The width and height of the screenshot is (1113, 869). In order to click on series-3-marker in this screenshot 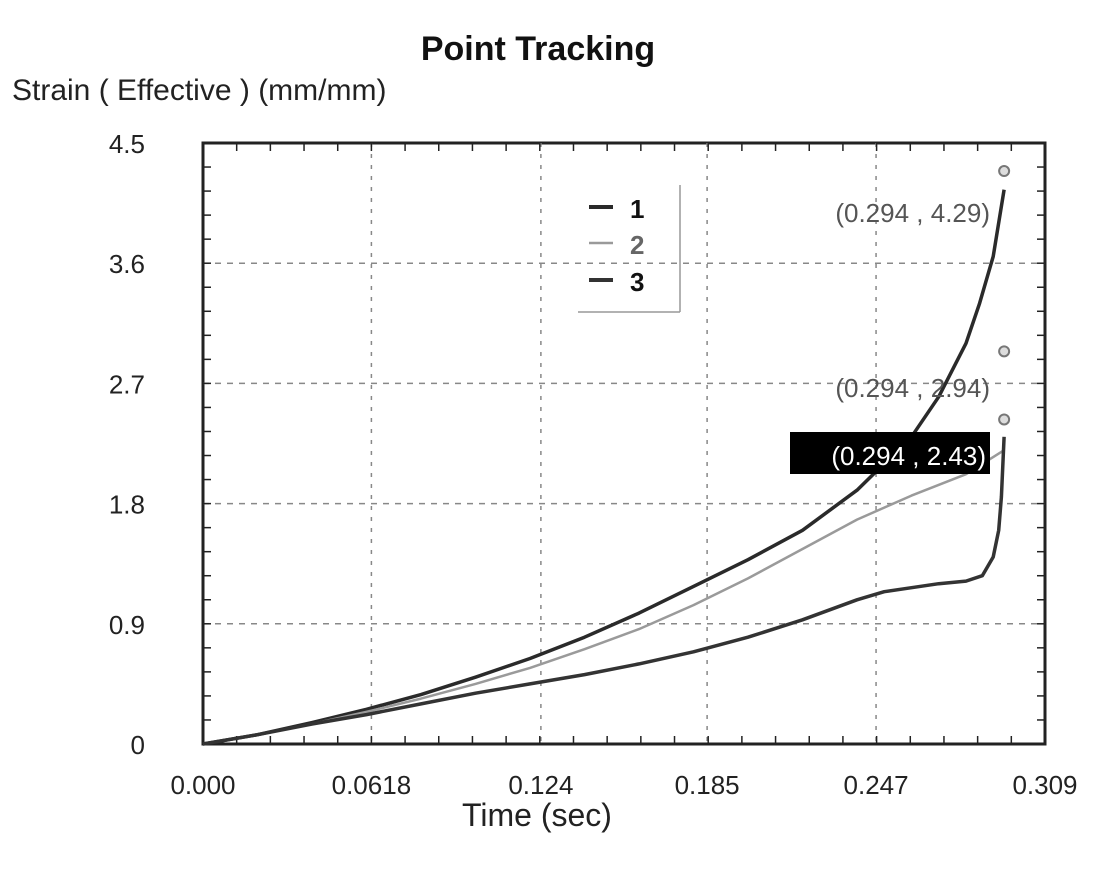, I will do `click(1004, 419)`.